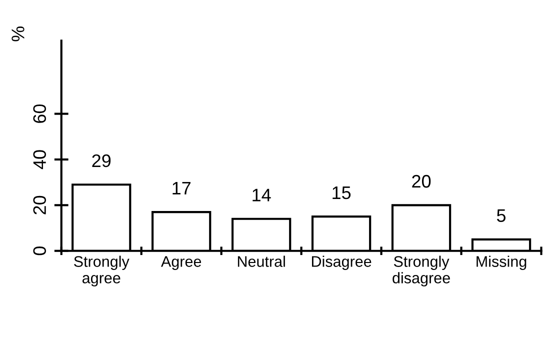 This screenshot has width=558, height=339. What do you see at coordinates (342, 263) in the screenshot?
I see `x-tick-label: Disagree` at bounding box center [342, 263].